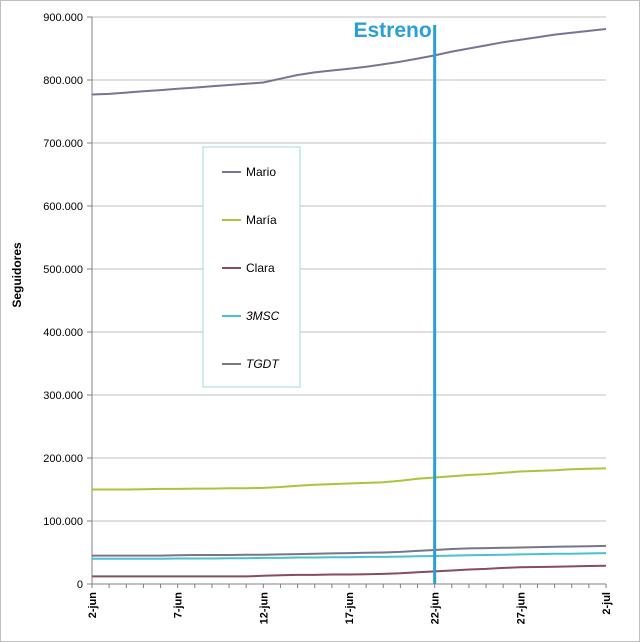 The height and width of the screenshot is (642, 640). Describe the element at coordinates (17, 275) in the screenshot. I see `y-axis-label: Seguidores` at that location.